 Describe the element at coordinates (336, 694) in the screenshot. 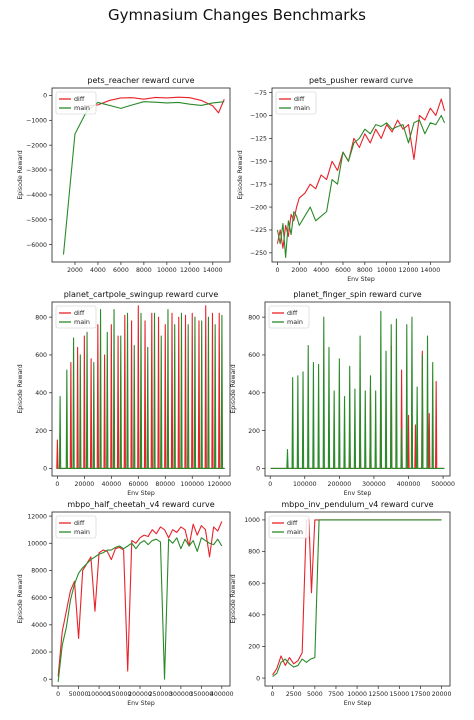

I see `x-tick-label: 7500` at that location.